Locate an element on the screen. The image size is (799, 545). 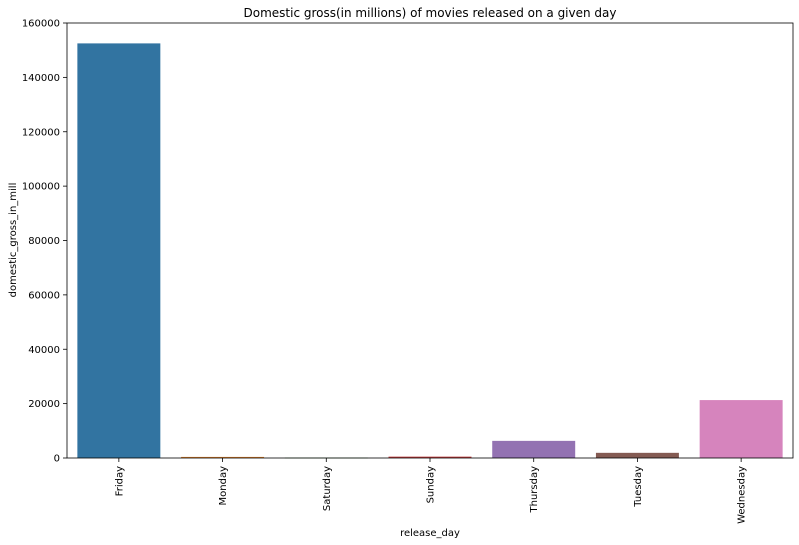
bar-thursday is located at coordinates (534, 449).